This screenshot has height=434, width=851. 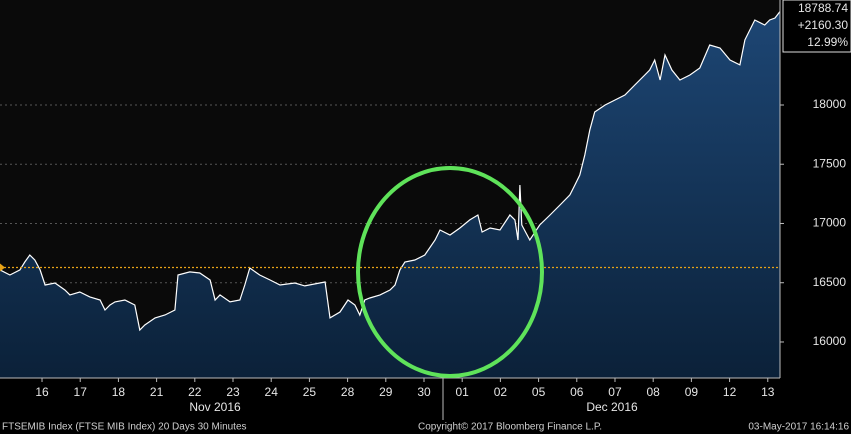 I want to click on y-tick-label: 17500, so click(x=830, y=163).